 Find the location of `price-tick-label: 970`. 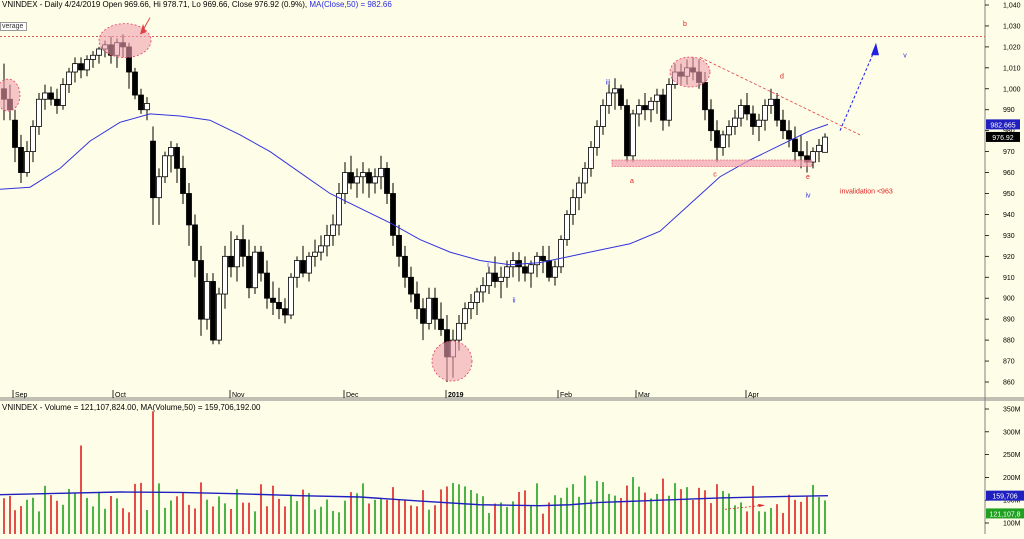

price-tick-label: 970 is located at coordinates (1009, 152).